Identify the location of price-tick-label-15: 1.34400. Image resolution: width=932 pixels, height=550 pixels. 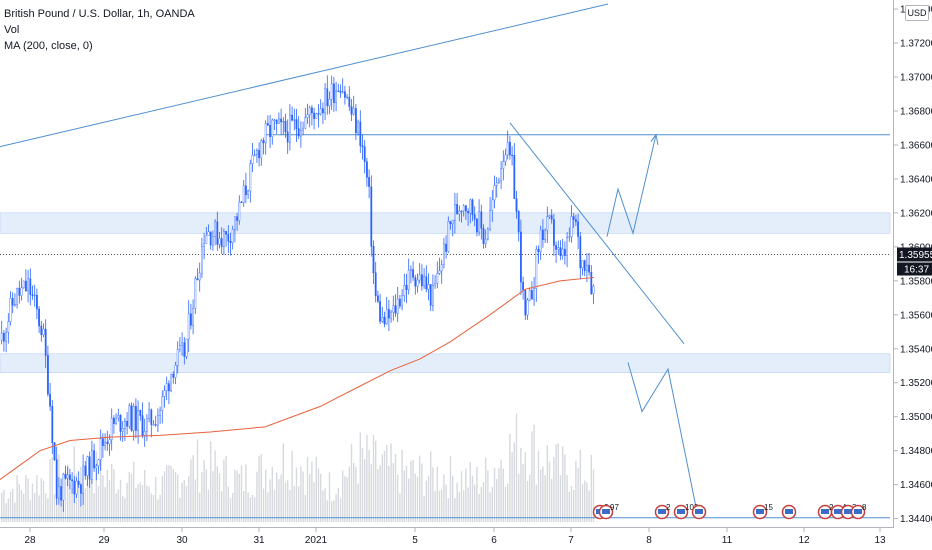
(916, 519).